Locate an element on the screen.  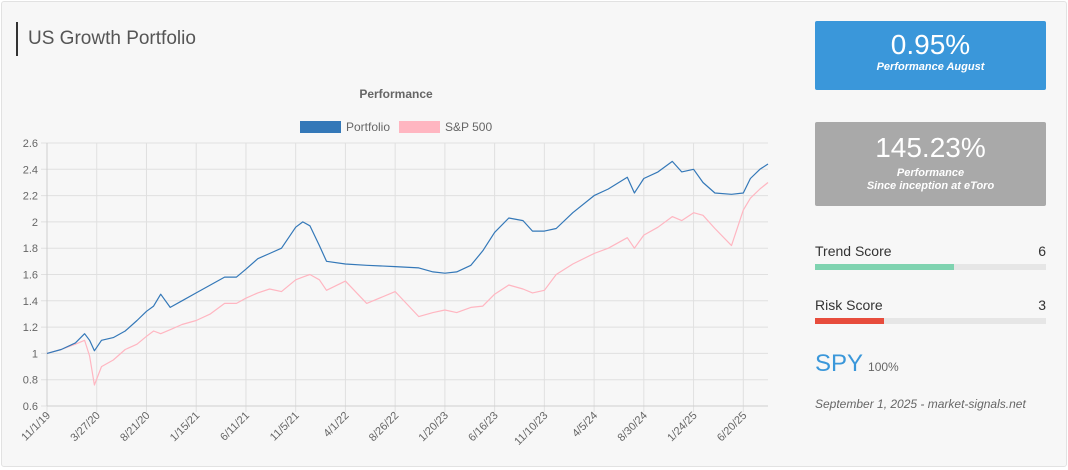
x-tick-label-7: 8/26/22 is located at coordinates (384, 427).